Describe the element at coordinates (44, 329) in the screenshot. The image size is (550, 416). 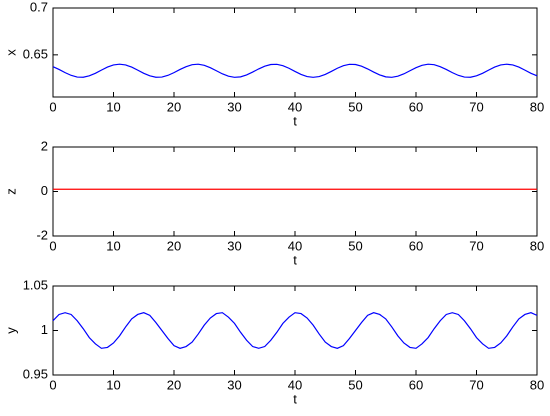
I see `y-tick-label: 1` at that location.